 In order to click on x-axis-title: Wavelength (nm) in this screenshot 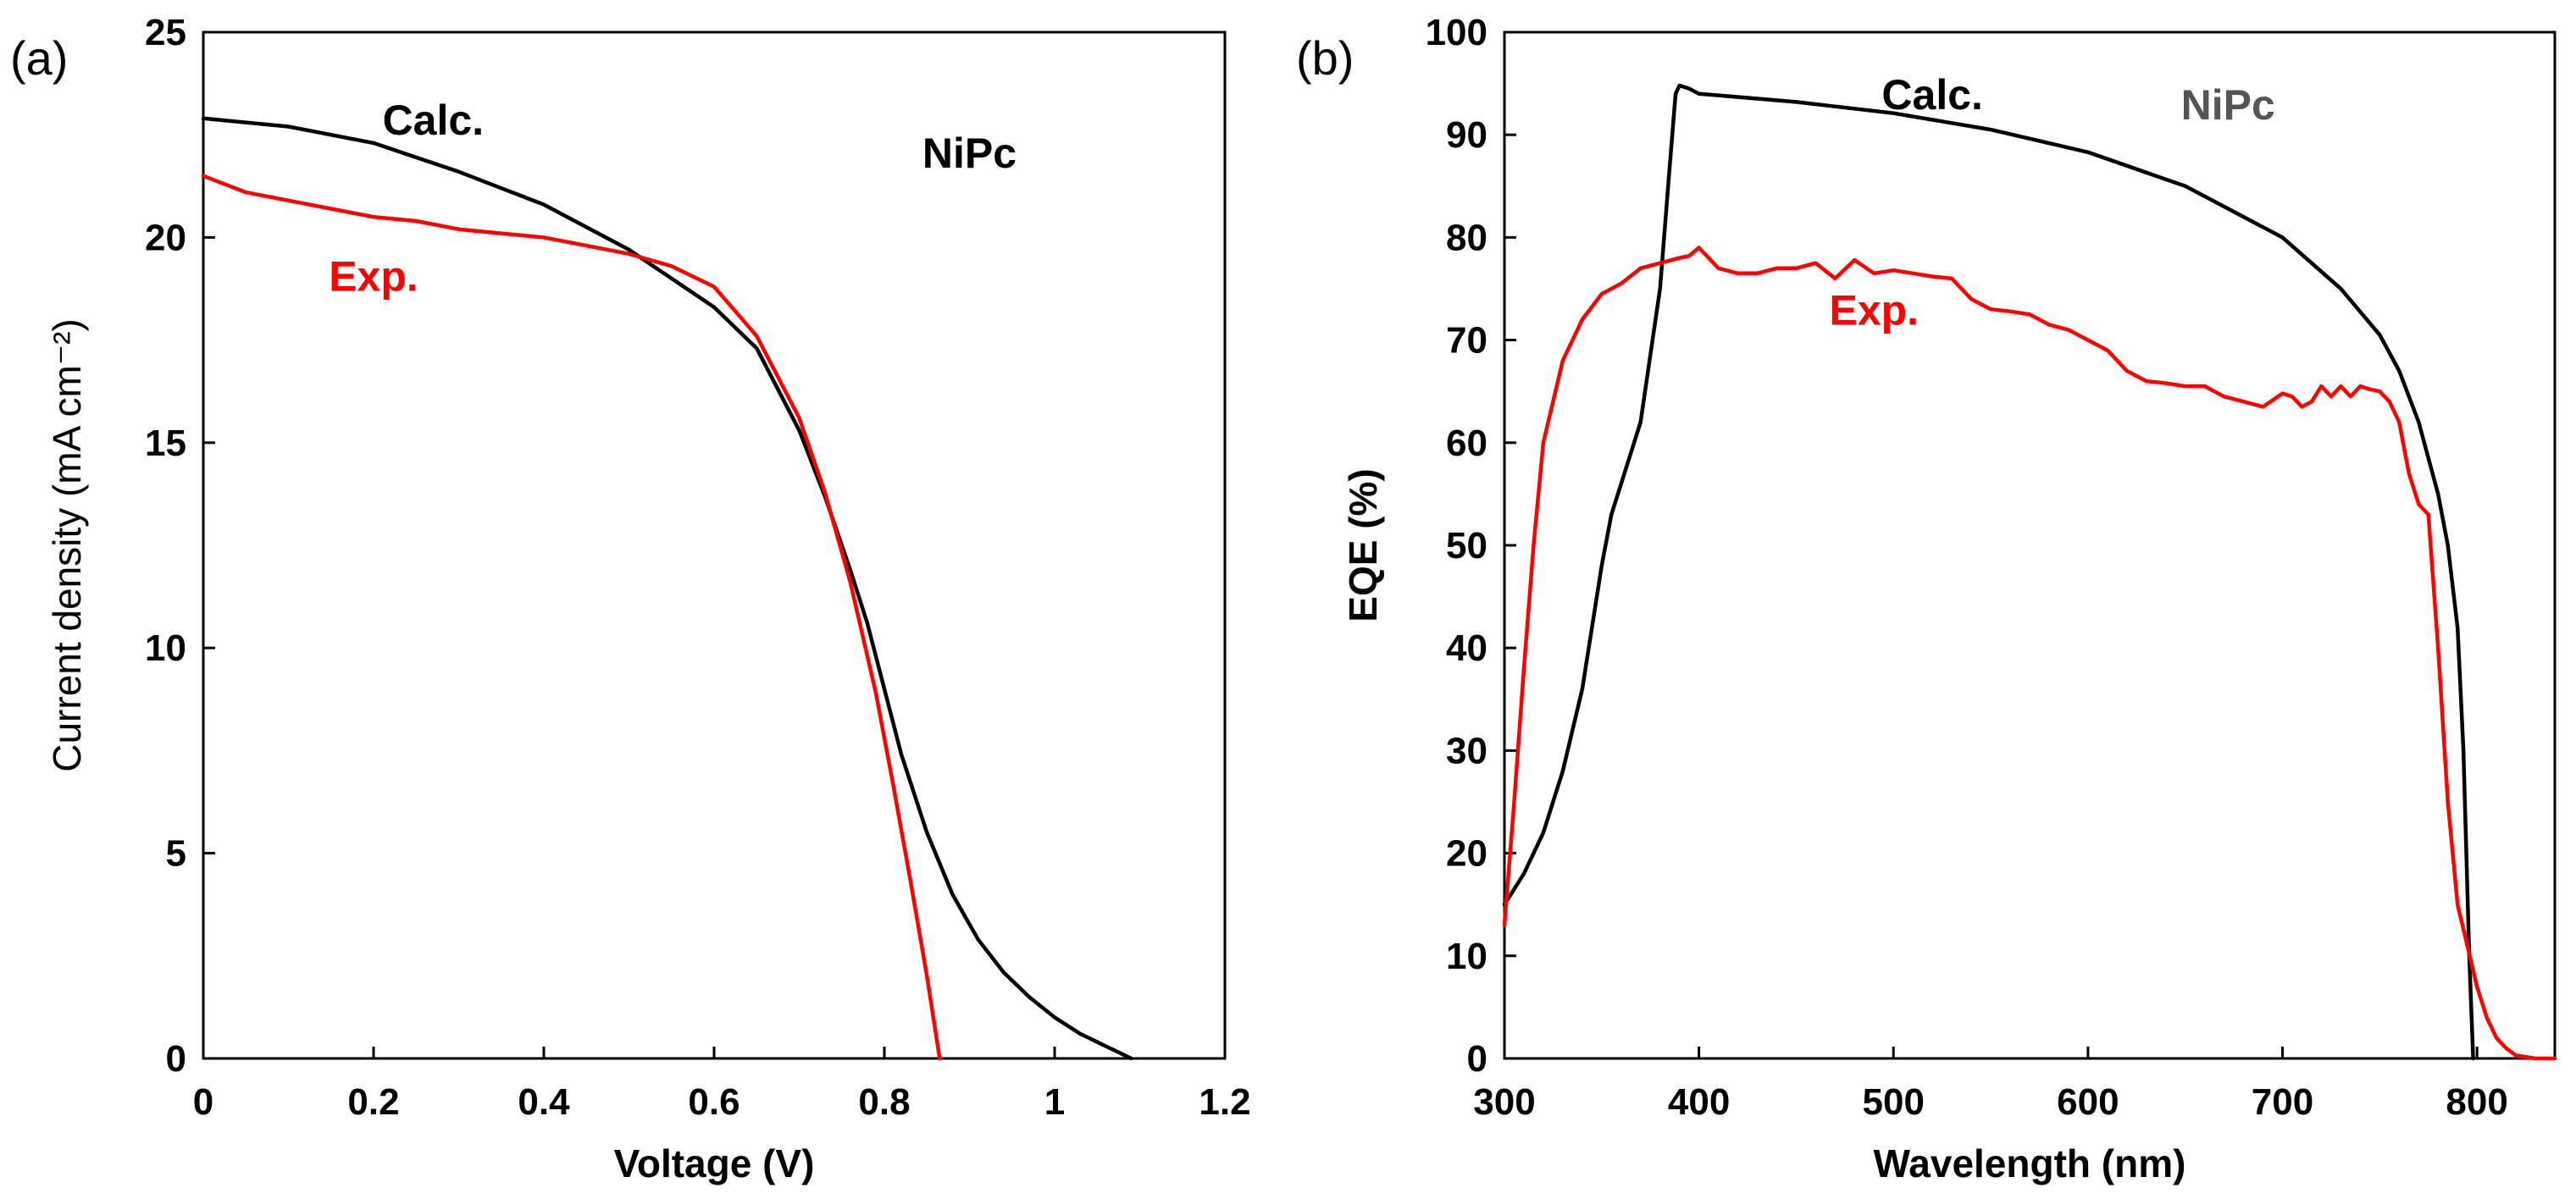, I will do `click(2030, 1163)`.